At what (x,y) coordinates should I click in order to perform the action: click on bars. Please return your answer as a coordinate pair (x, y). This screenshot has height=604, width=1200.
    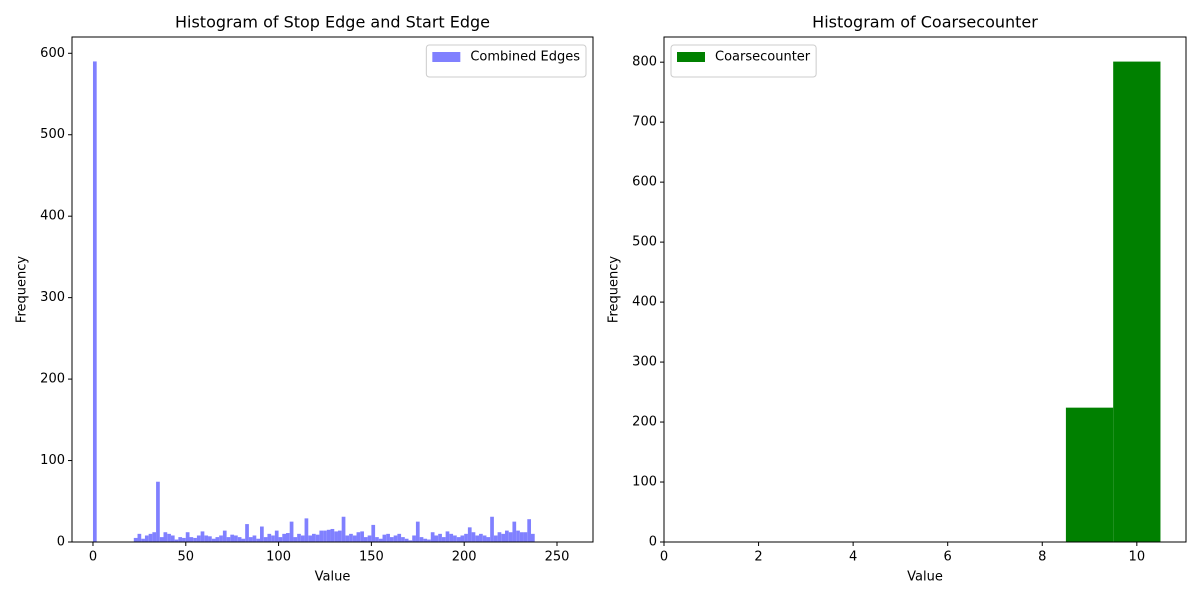
    Looking at the image, I should click on (1113, 301).